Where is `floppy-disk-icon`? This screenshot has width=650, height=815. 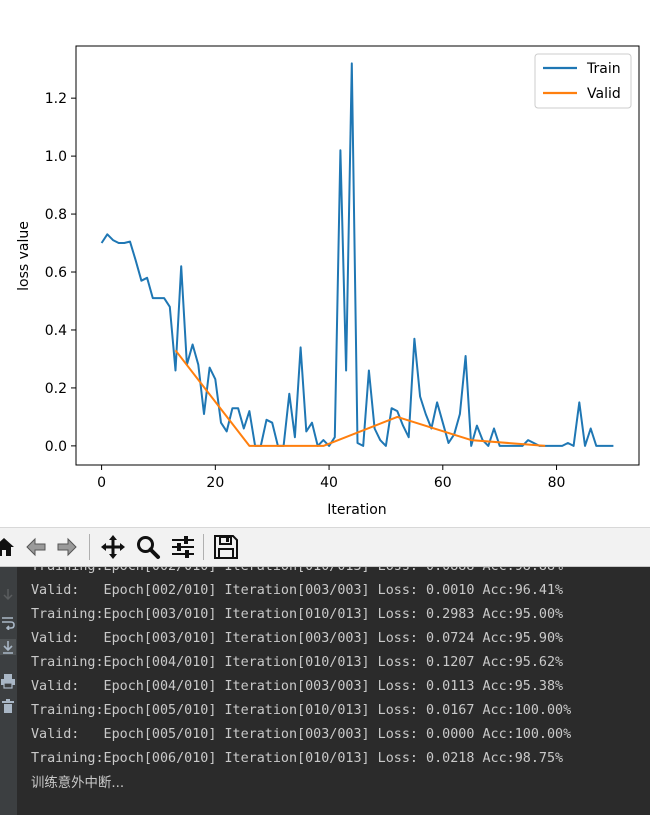
floppy-disk-icon is located at coordinates (226, 547).